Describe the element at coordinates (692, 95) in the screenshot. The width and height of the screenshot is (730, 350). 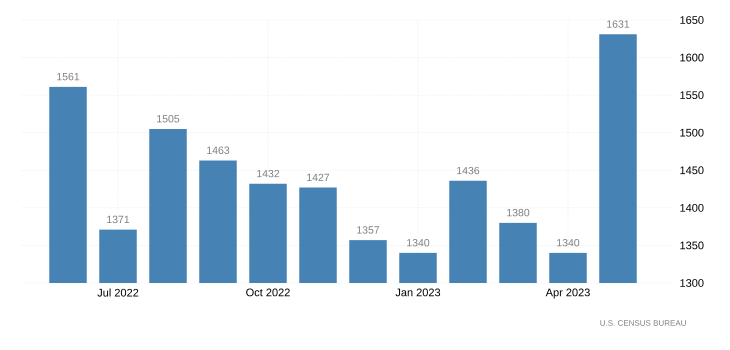
I see `y-tick-label: 1550` at that location.